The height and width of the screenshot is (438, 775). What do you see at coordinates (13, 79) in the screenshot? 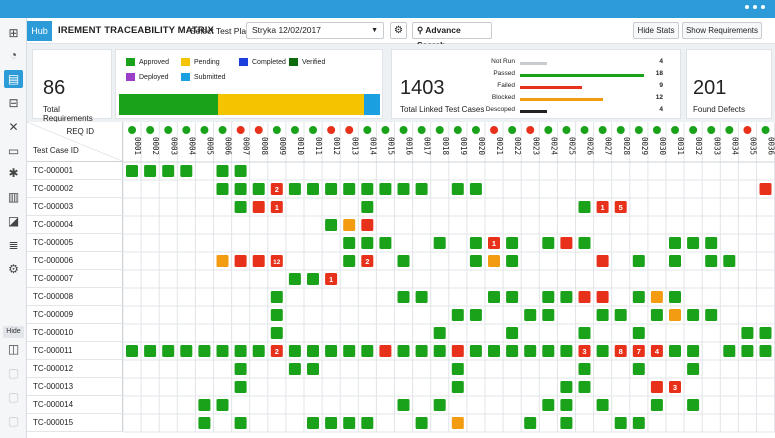
I see `matrix-icon: ▤` at bounding box center [13, 79].